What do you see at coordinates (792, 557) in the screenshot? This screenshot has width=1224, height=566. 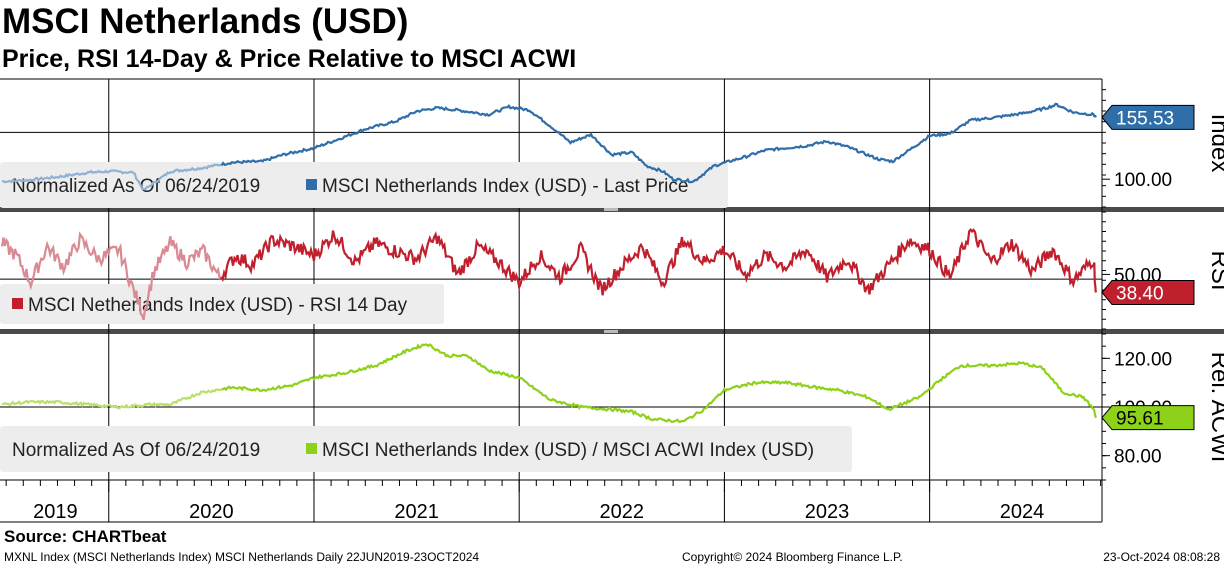 I see `footer-copyright: Copyright© 2024 Bloomberg Finance L.P.` at bounding box center [792, 557].